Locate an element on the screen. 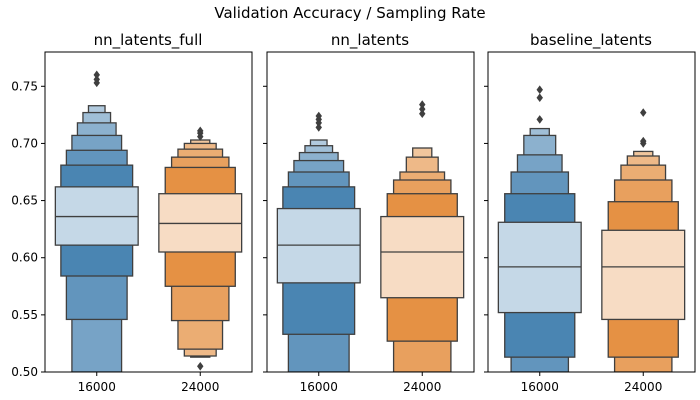 This screenshot has height=400, width=700. y-tick-label: 0.50 is located at coordinates (24, 372).